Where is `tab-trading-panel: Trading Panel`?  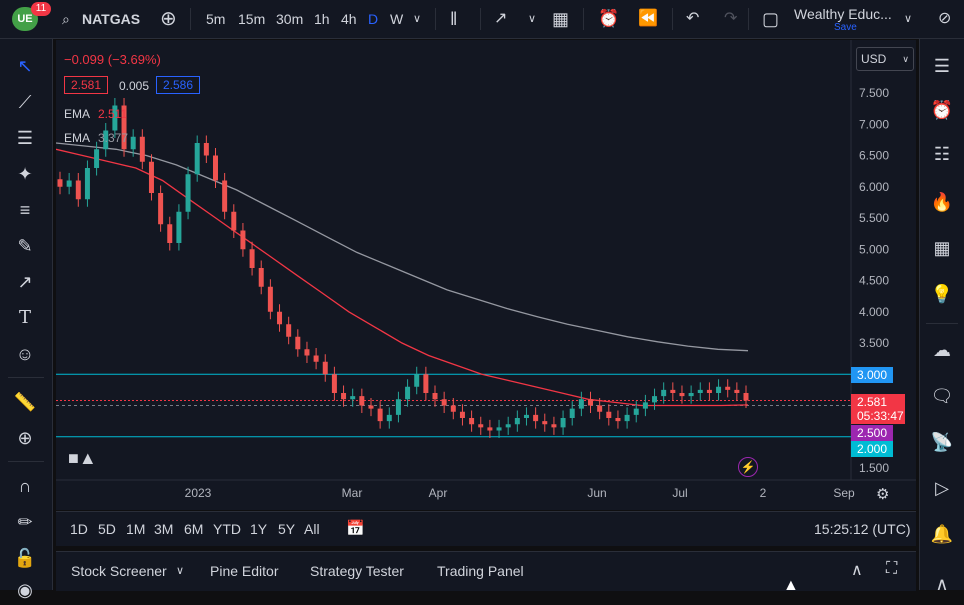
tab-trading-panel: Trading Panel is located at coordinates (480, 571).